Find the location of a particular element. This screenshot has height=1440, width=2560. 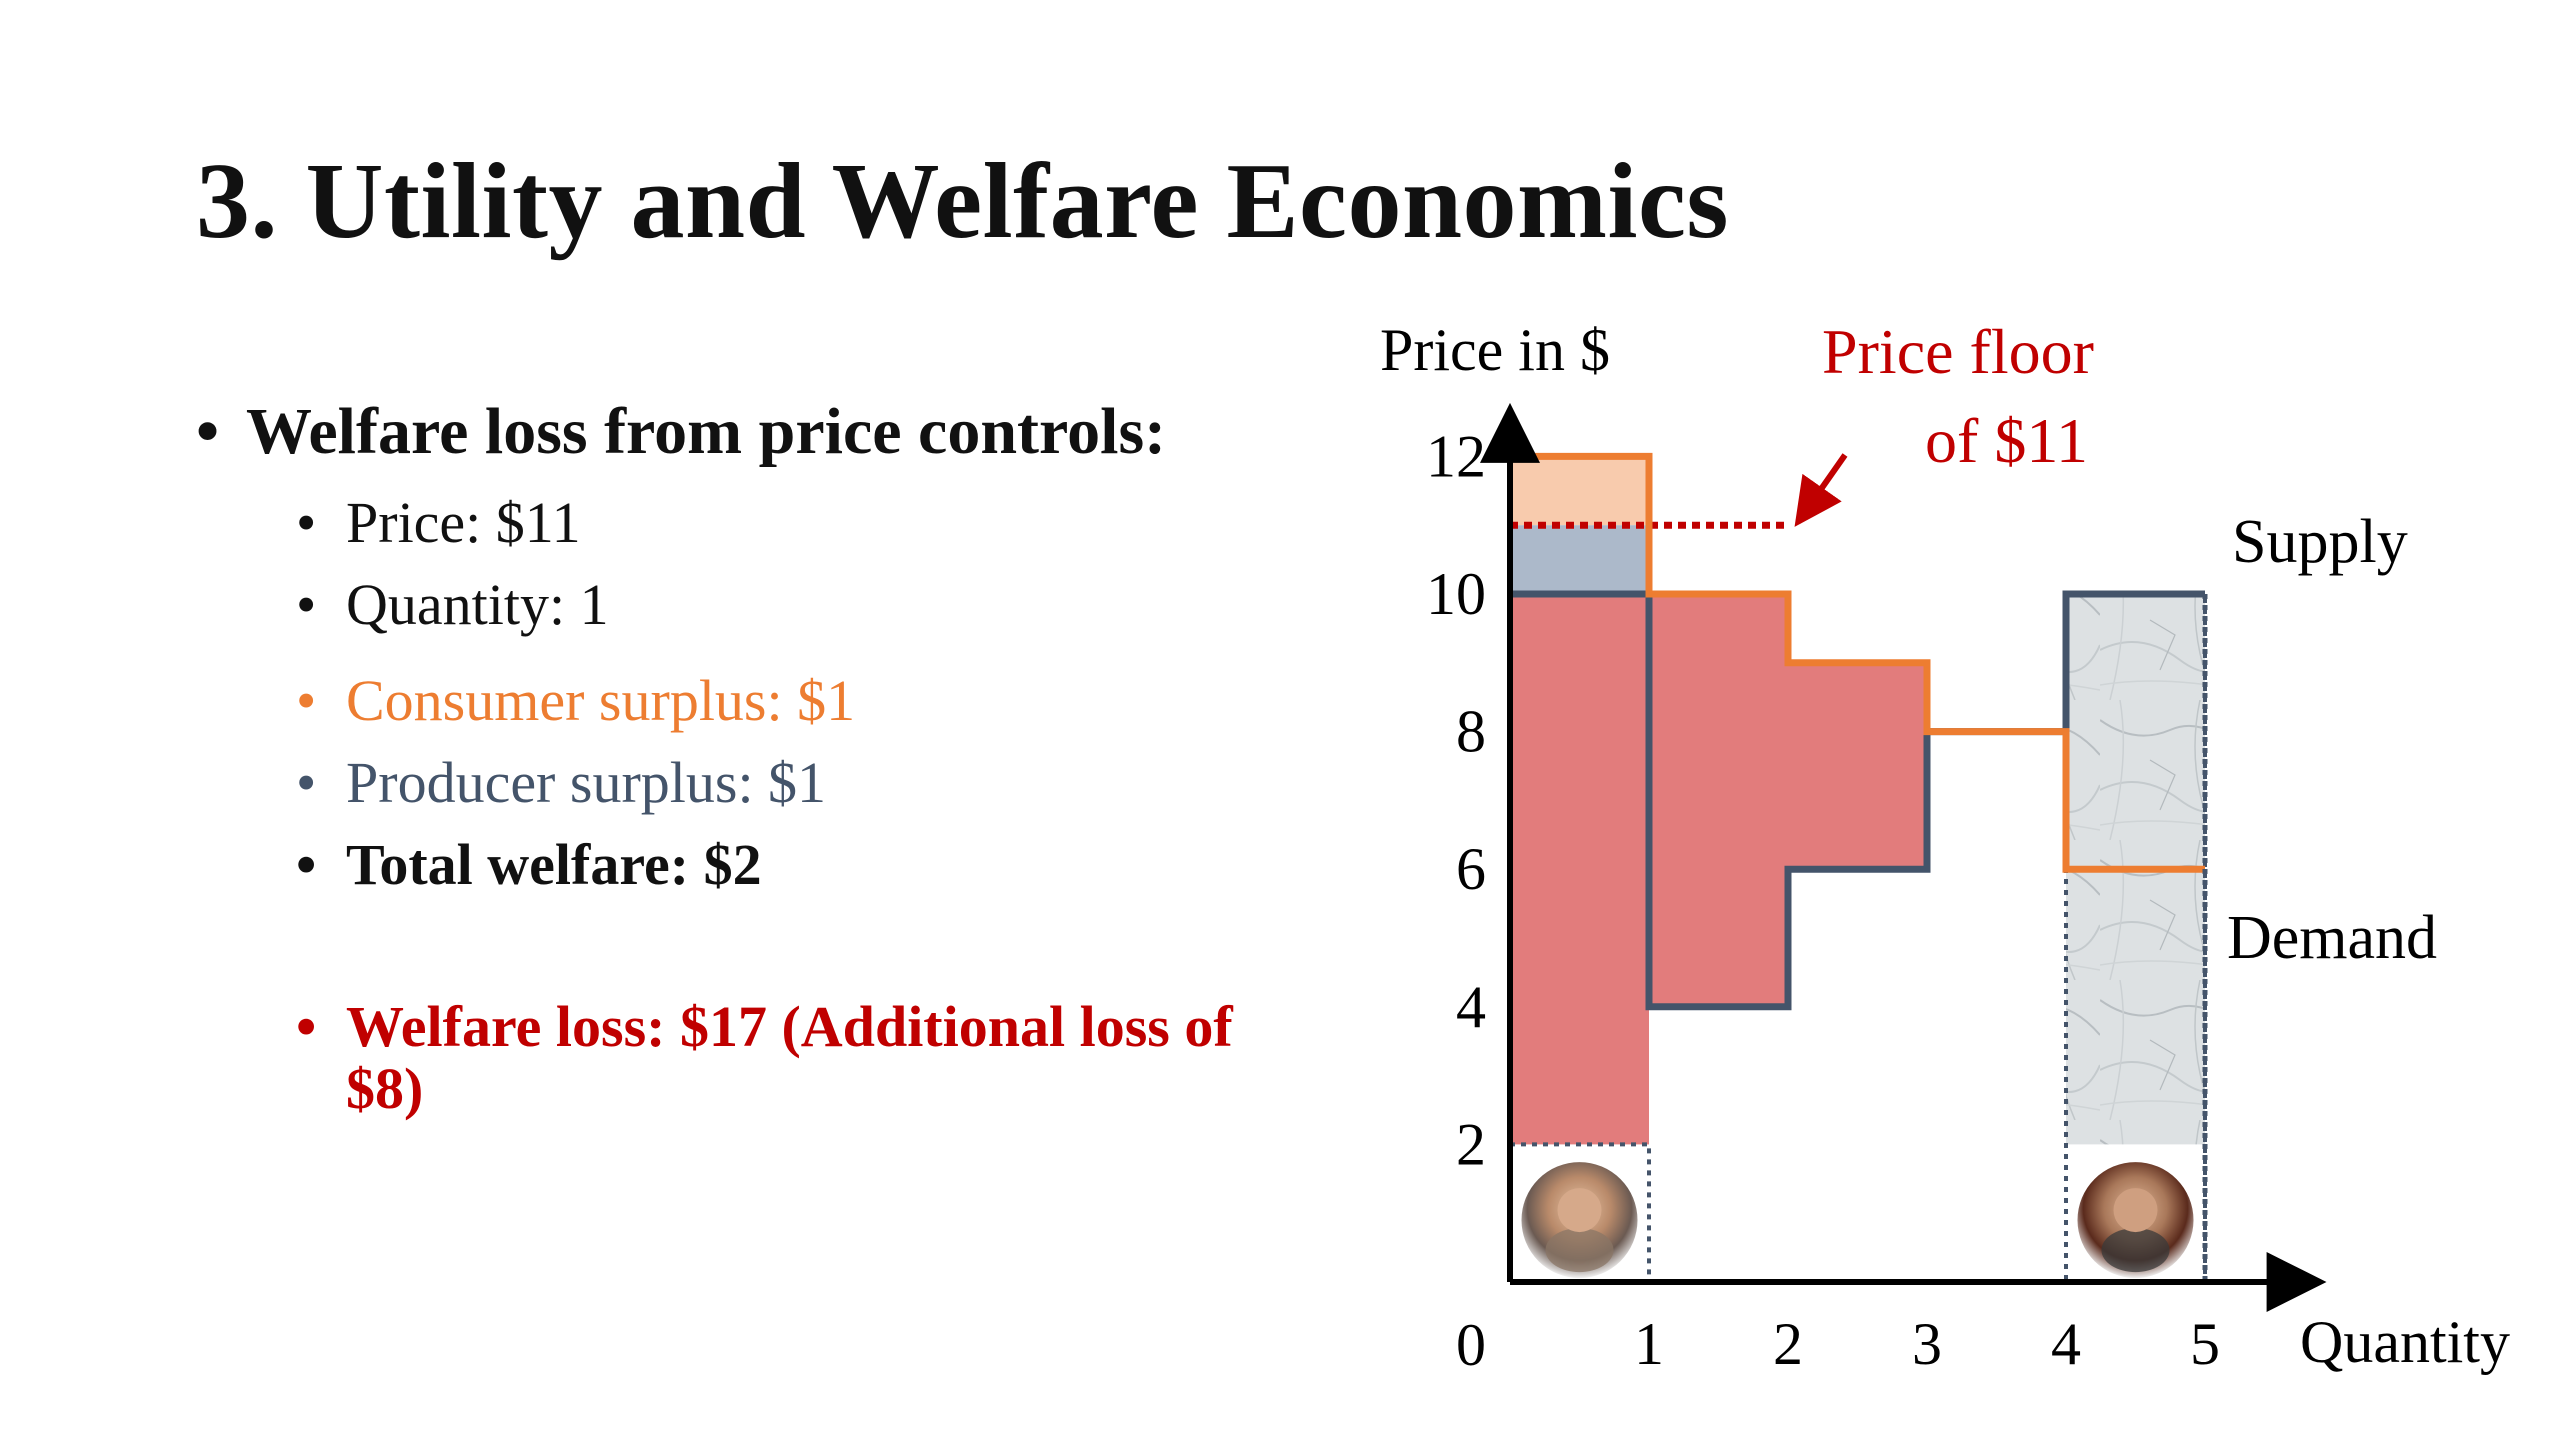

y-tick-8: 8 is located at coordinates (1471, 732).